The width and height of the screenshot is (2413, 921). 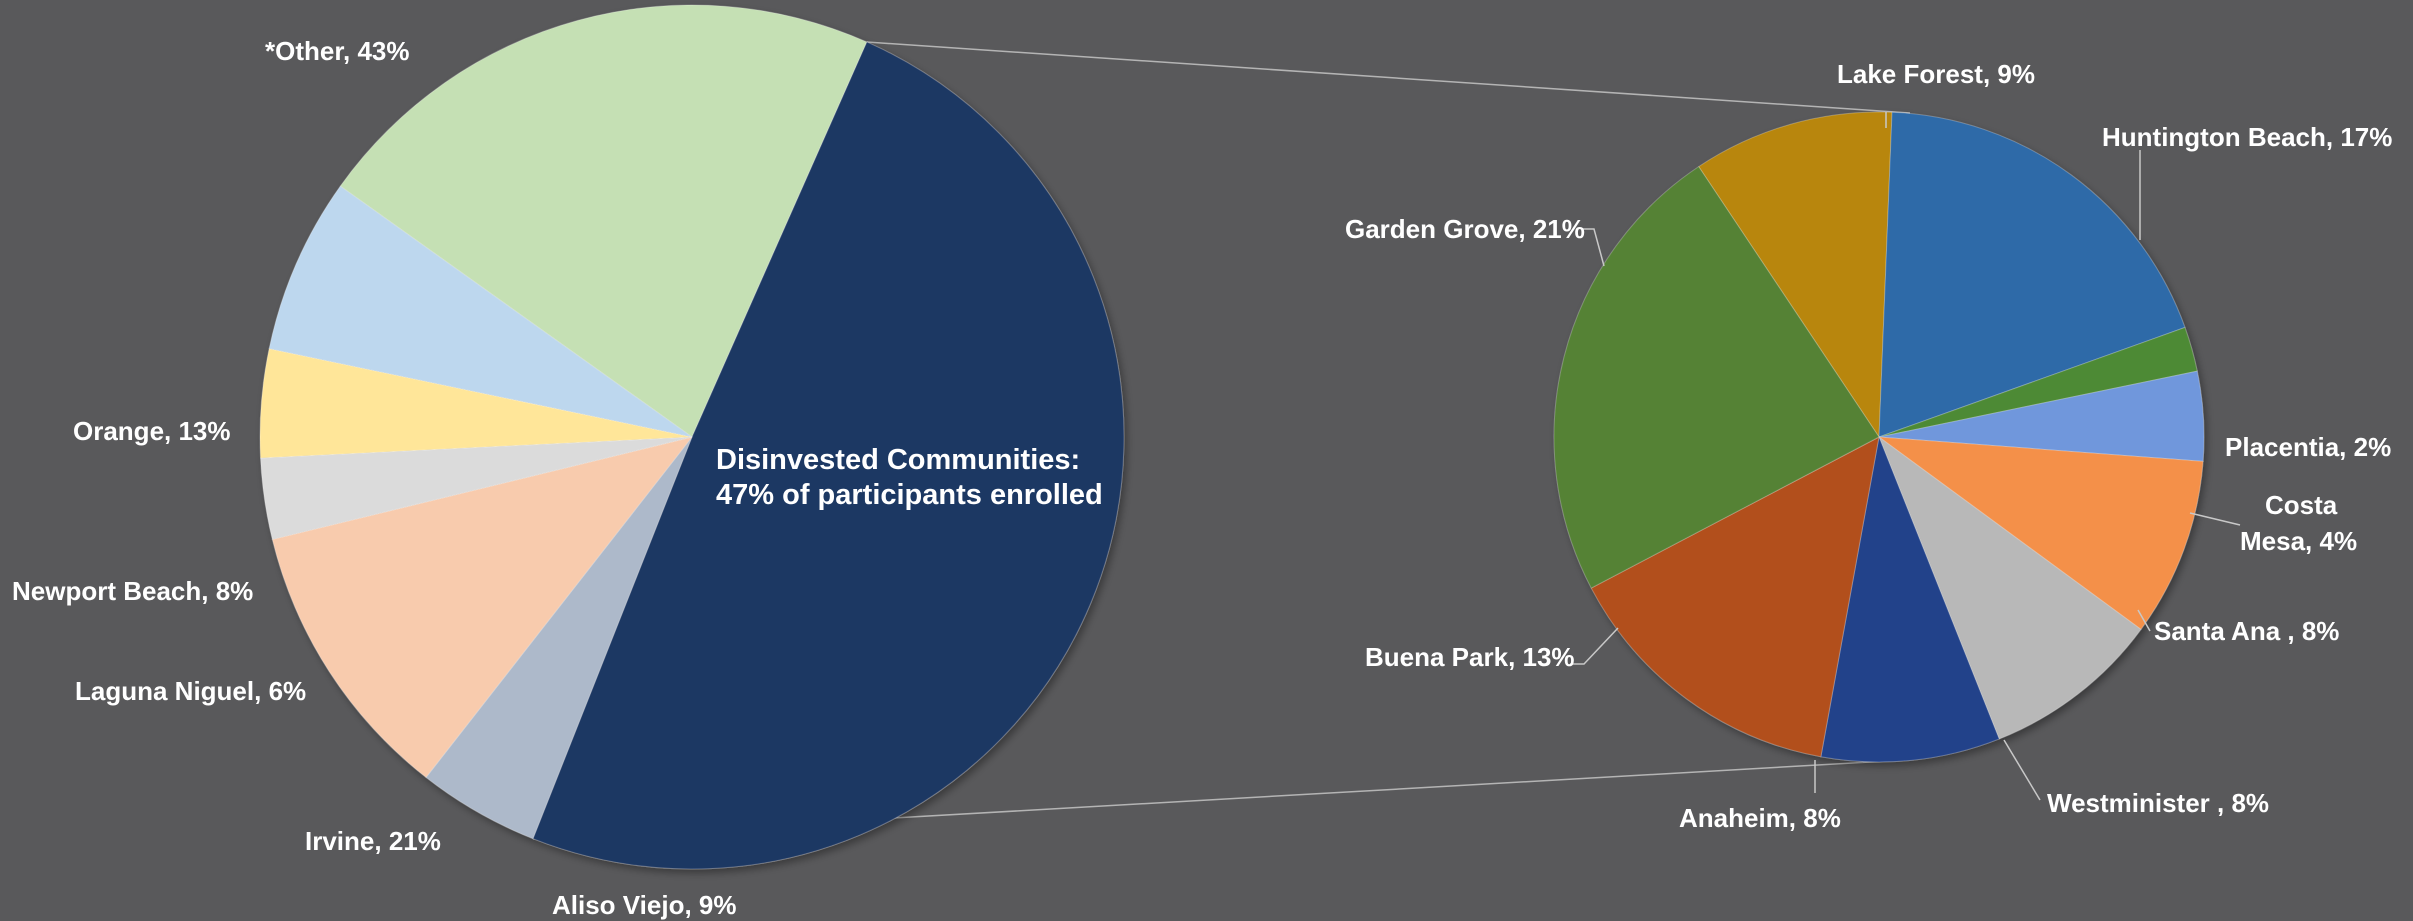 I want to click on data-label-placentia: Placentia, 2%, so click(x=2308, y=447).